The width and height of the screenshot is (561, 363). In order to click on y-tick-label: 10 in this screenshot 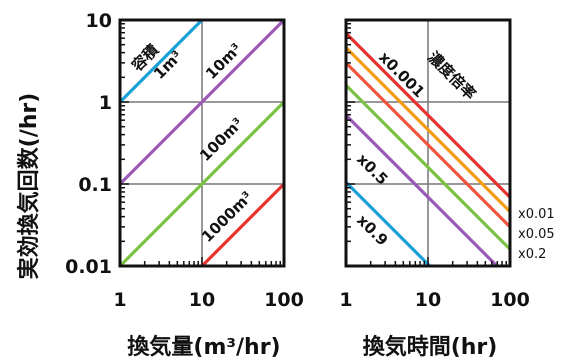, I will do `click(99, 21)`.